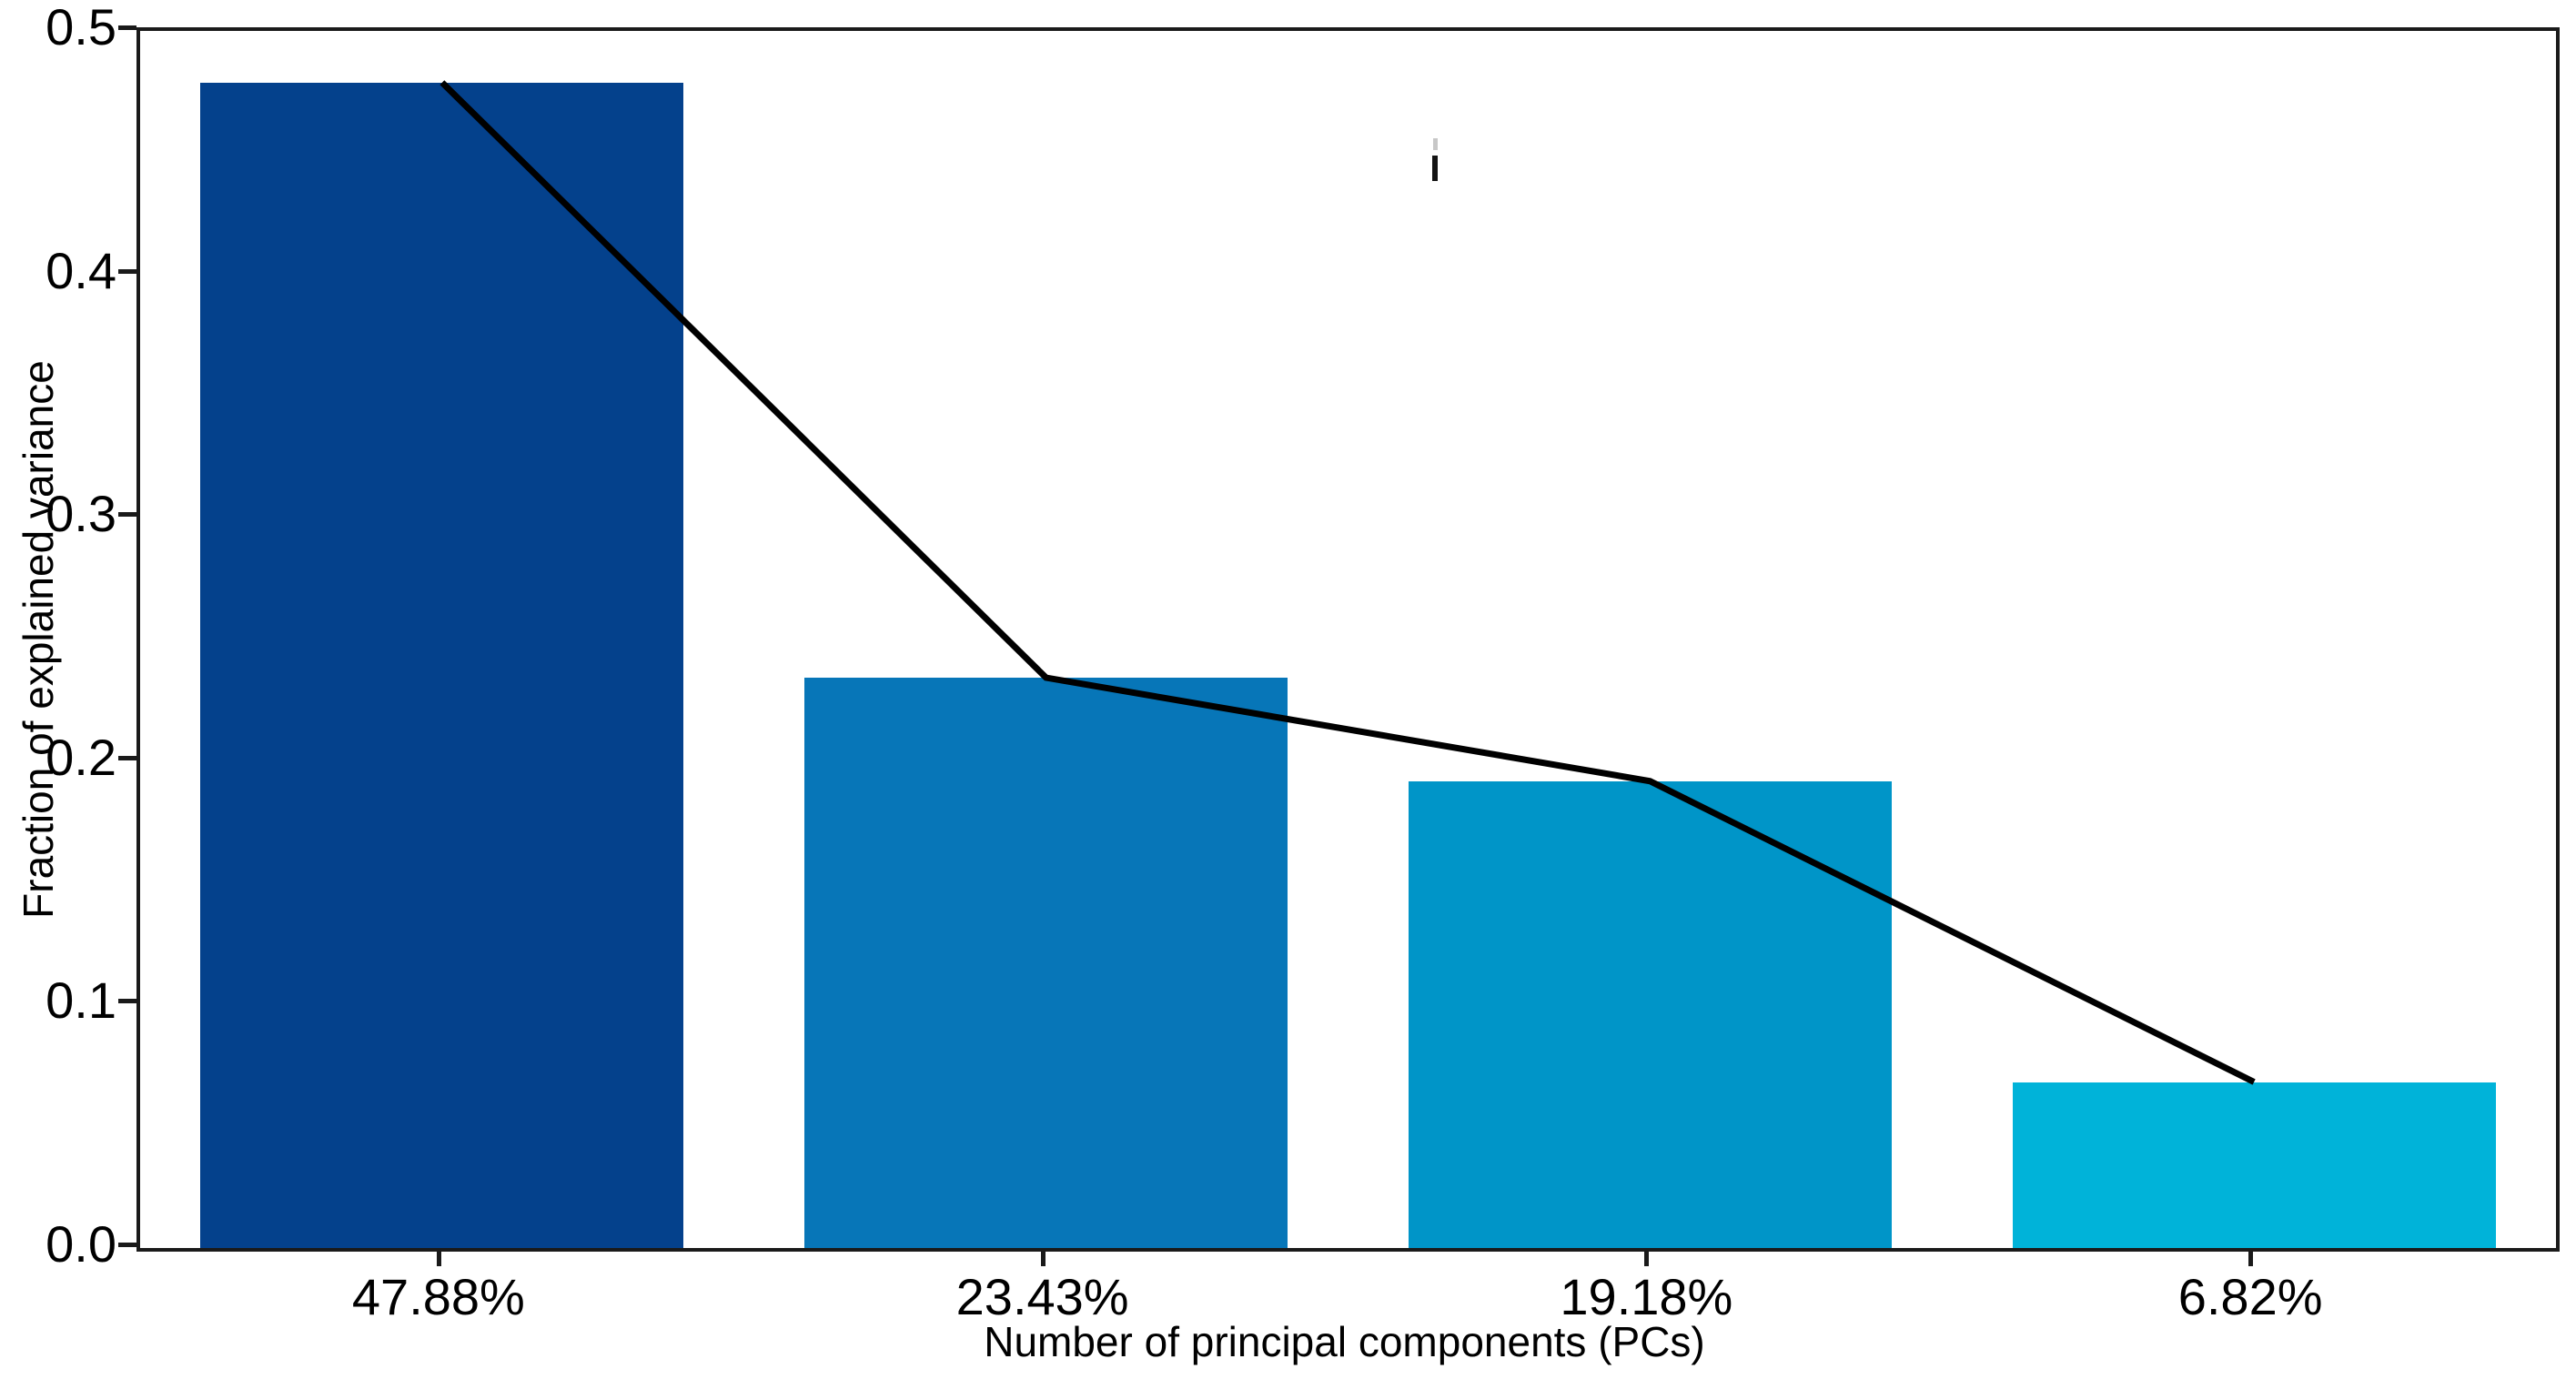 Image resolution: width=2576 pixels, height=1379 pixels. I want to click on y-tick-label-0.1: 0.1, so click(80, 1000).